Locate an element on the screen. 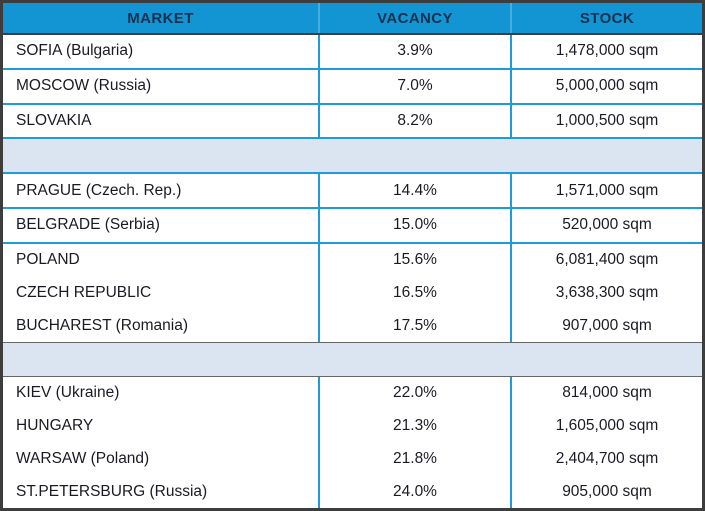 Image resolution: width=705 pixels, height=511 pixels. market-cell: PRAGUE (Czech. Rep.) is located at coordinates (99, 190).